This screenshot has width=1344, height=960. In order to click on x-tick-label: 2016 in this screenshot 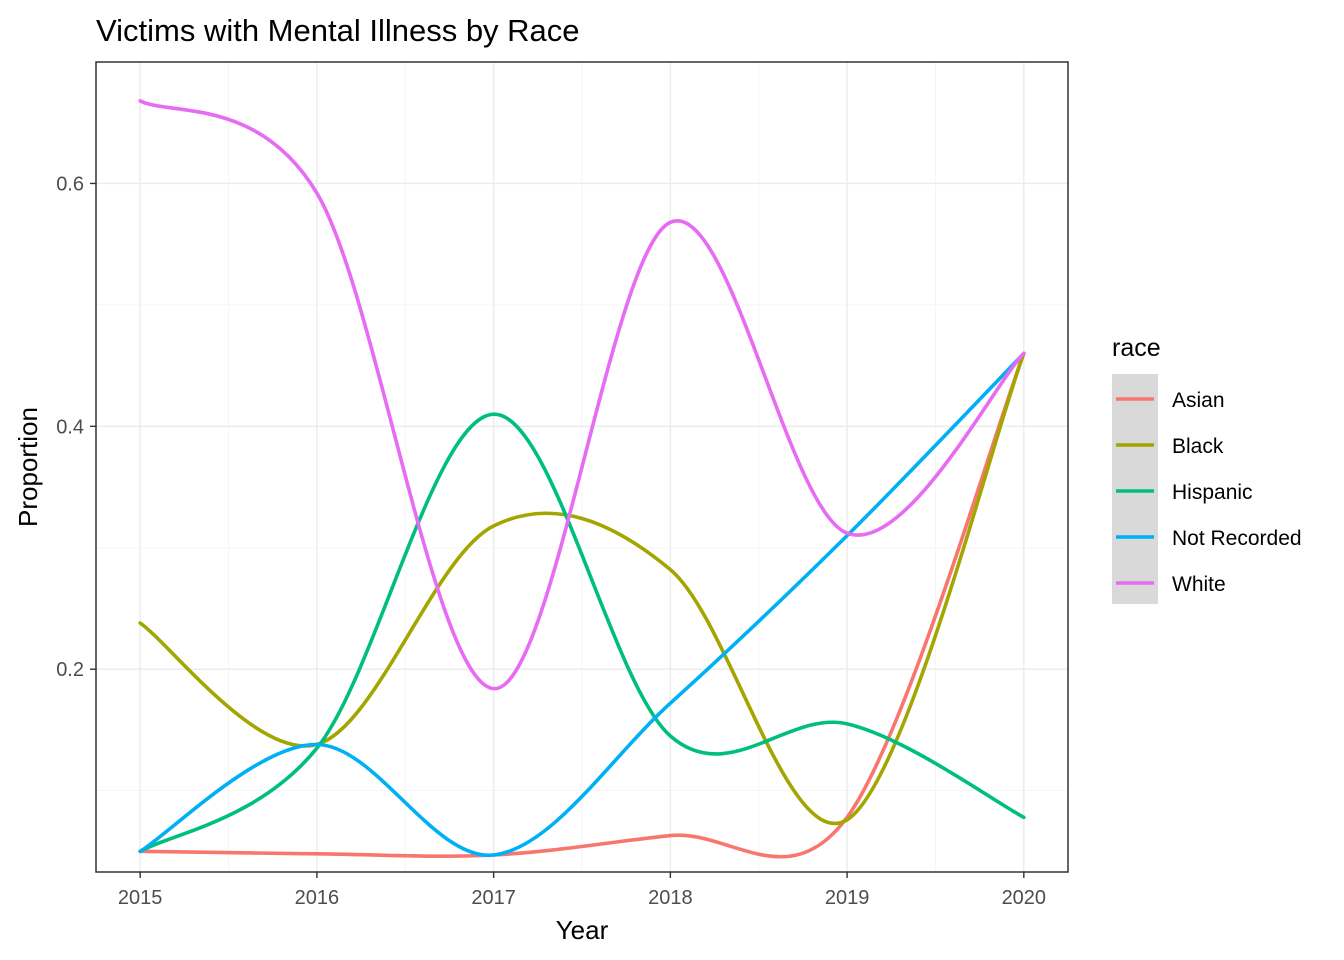, I will do `click(317, 898)`.